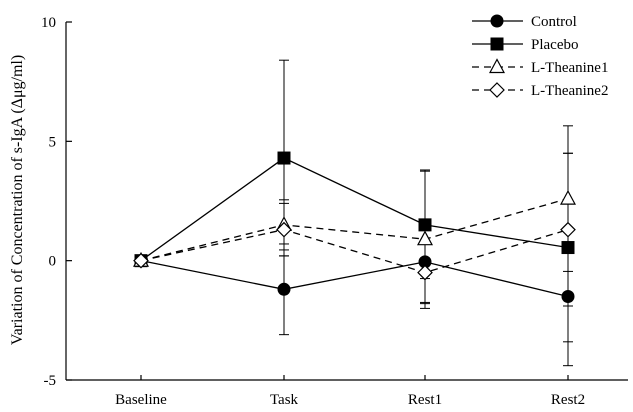 The width and height of the screenshot is (633, 412). I want to click on legend-label-control: Control, so click(554, 22).